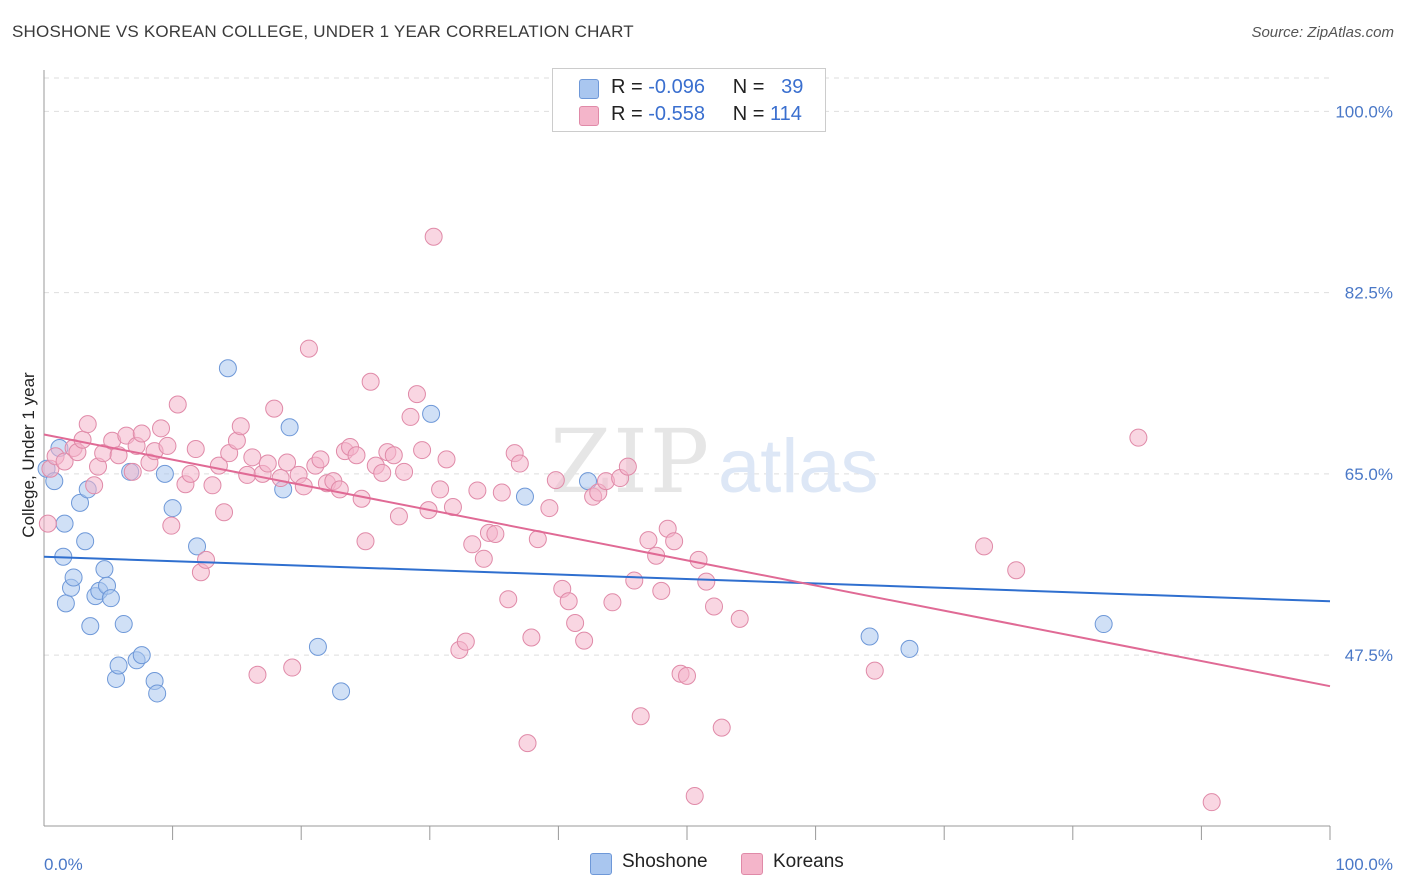 This screenshot has height=892, width=1406. I want to click on legend-r-value: -0.558, so click(676, 114).